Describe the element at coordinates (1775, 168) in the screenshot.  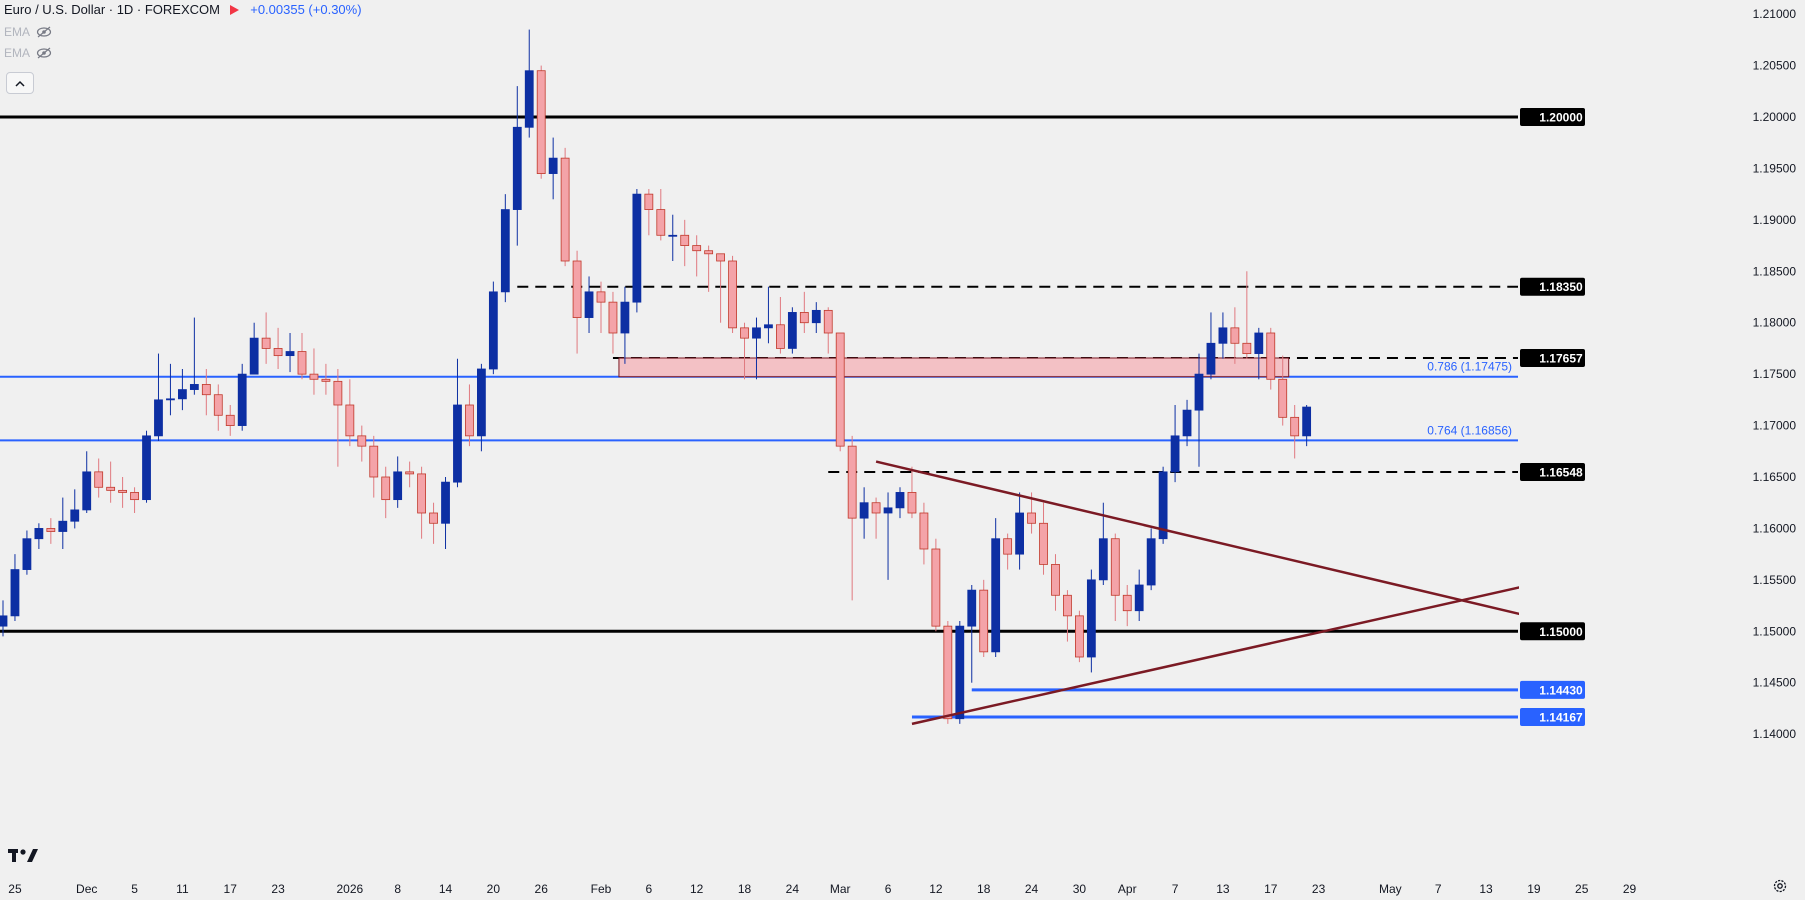
I see `price-tick-label: 1.19500` at that location.